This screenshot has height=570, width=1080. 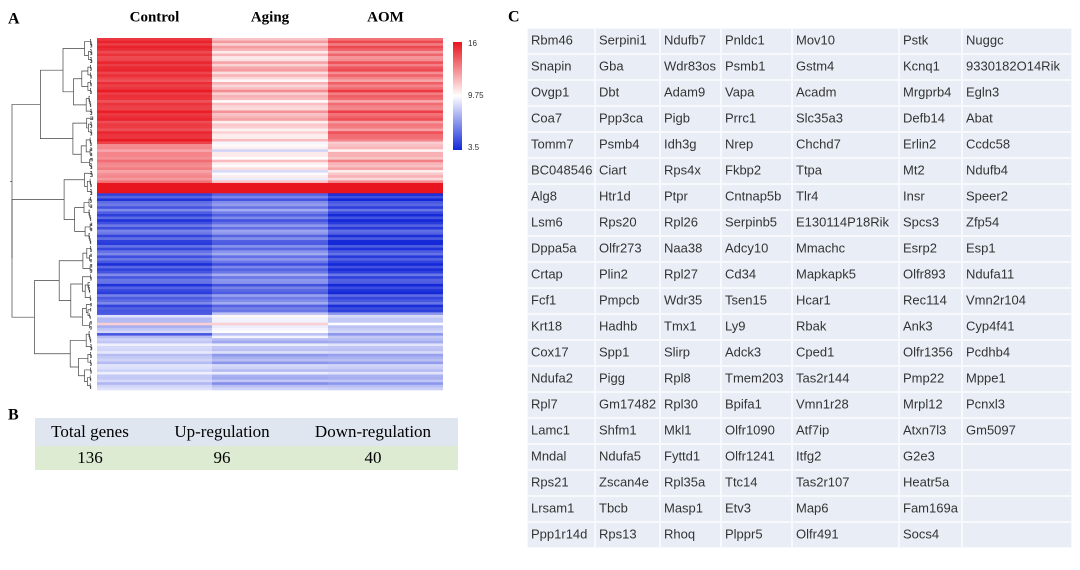 I want to click on gene-name: Mov10, so click(x=815, y=39).